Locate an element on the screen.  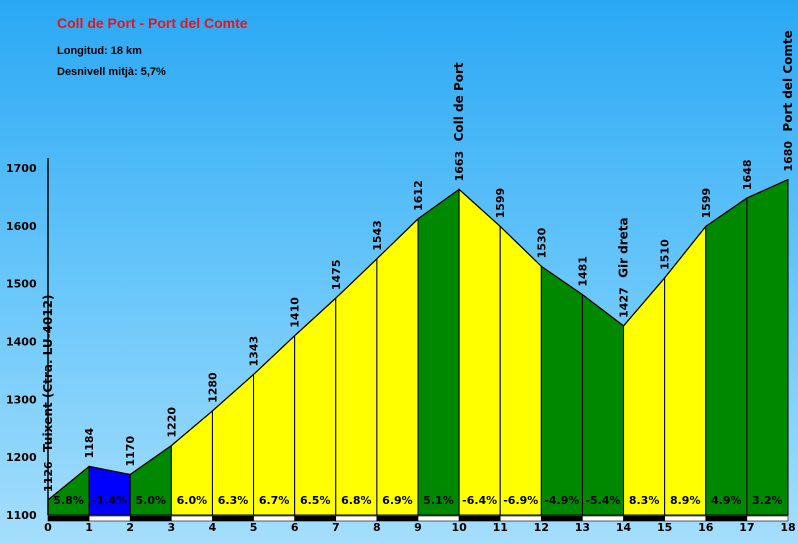
segment-gradient-label: 3.2% is located at coordinates (767, 500).